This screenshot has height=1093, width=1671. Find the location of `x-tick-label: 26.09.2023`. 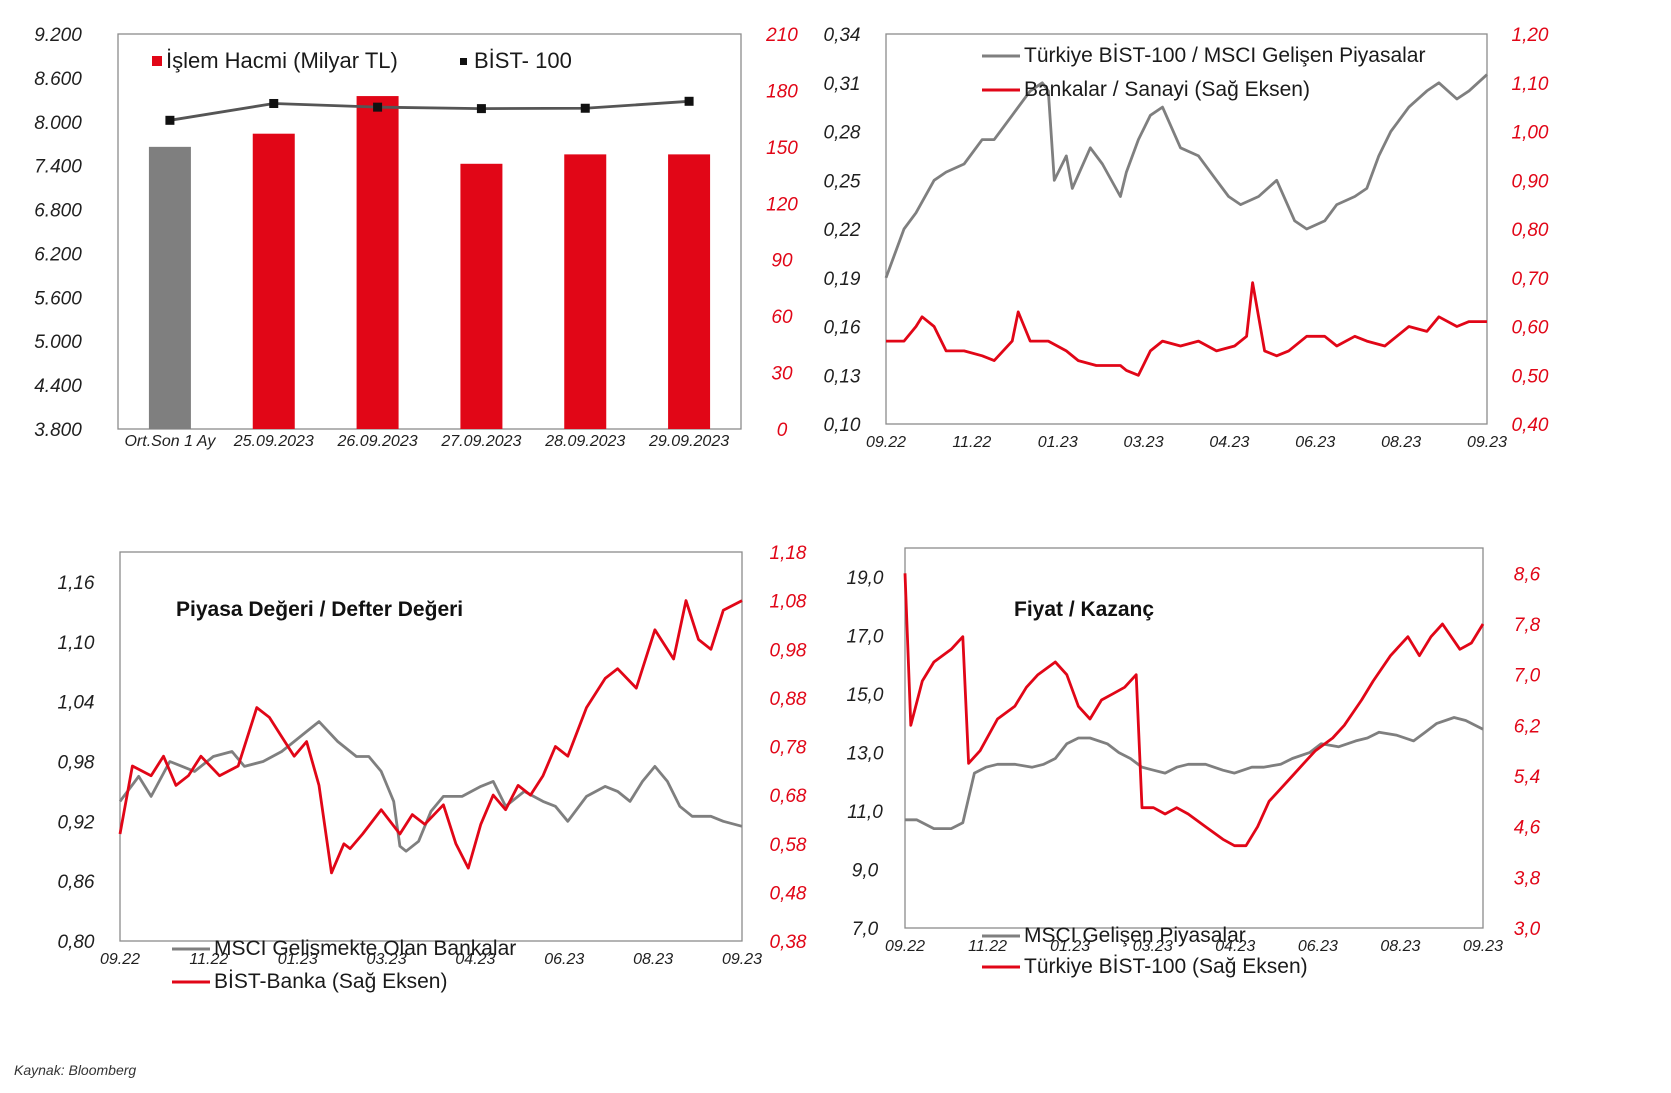

x-tick-label: 26.09.2023 is located at coordinates (377, 441).